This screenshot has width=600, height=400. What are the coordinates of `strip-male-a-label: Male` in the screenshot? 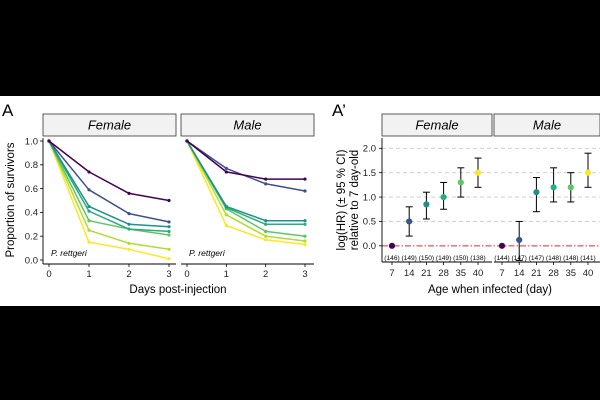 It's located at (247, 125).